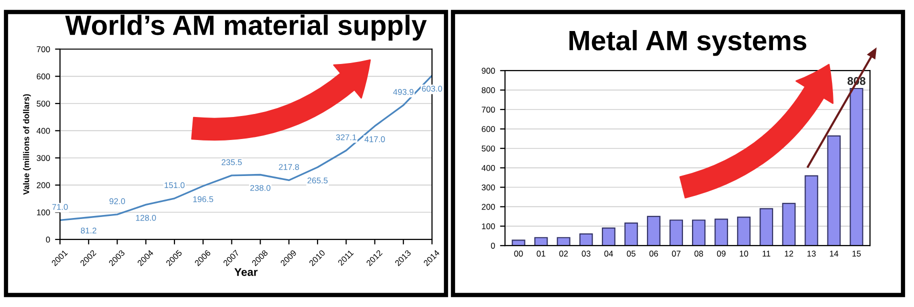 This screenshot has height=307, width=914. I want to click on x-tick-label: 07, so click(676, 253).